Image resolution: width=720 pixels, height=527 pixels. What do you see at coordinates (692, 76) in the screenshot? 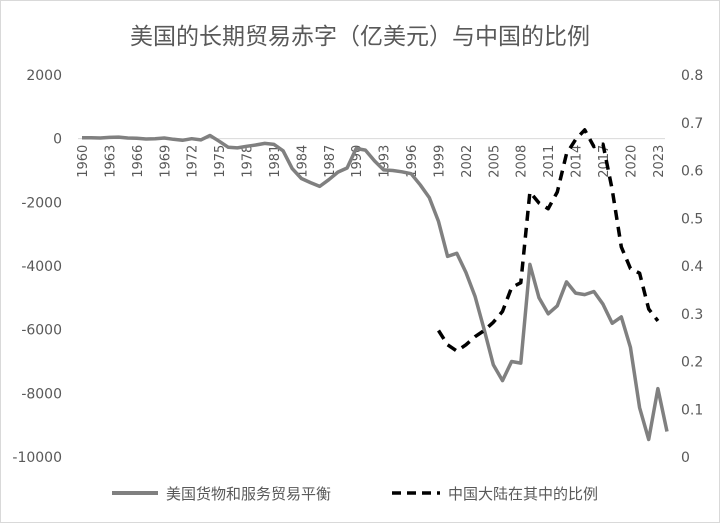
I see `y-right-tick-label: 0.8` at bounding box center [692, 76].